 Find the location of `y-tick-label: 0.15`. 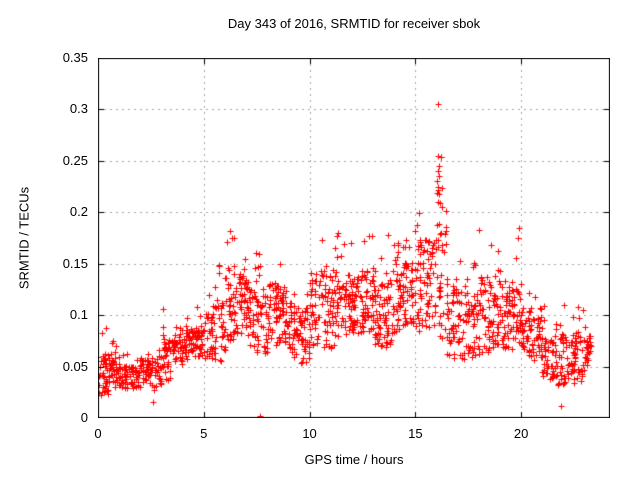

y-tick-label: 0.15 is located at coordinates (75, 263).